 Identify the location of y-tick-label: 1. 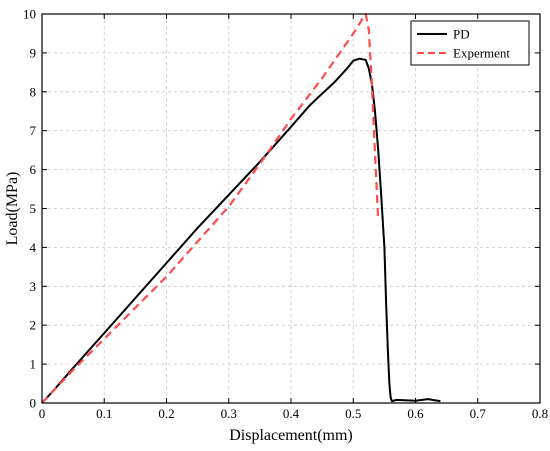
(33, 364).